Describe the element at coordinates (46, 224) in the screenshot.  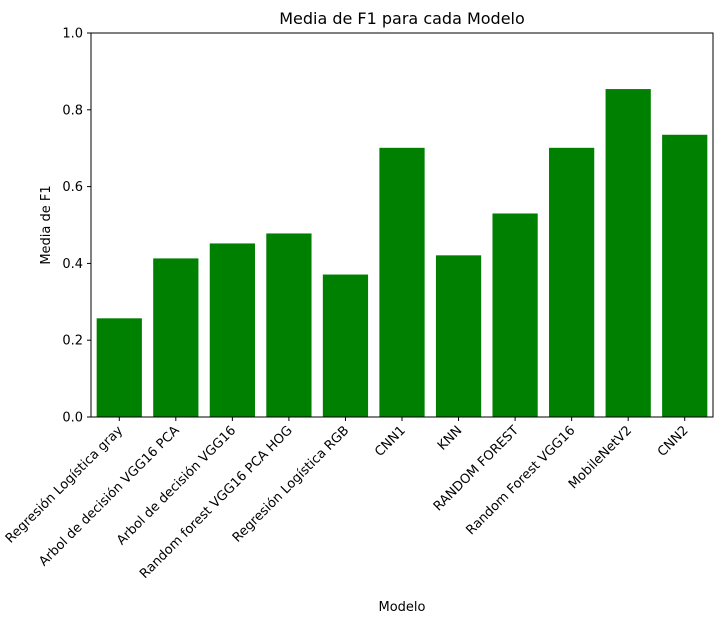
I see `y-axis-title: Media de F1` at that location.